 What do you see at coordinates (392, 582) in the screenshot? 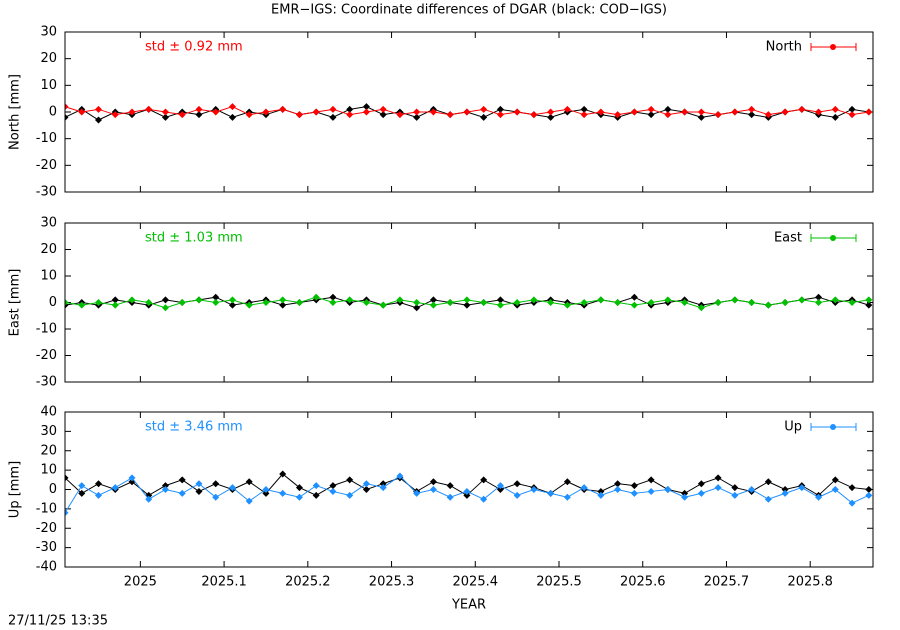
I see `x-tick-label: 2025.3` at bounding box center [392, 582].